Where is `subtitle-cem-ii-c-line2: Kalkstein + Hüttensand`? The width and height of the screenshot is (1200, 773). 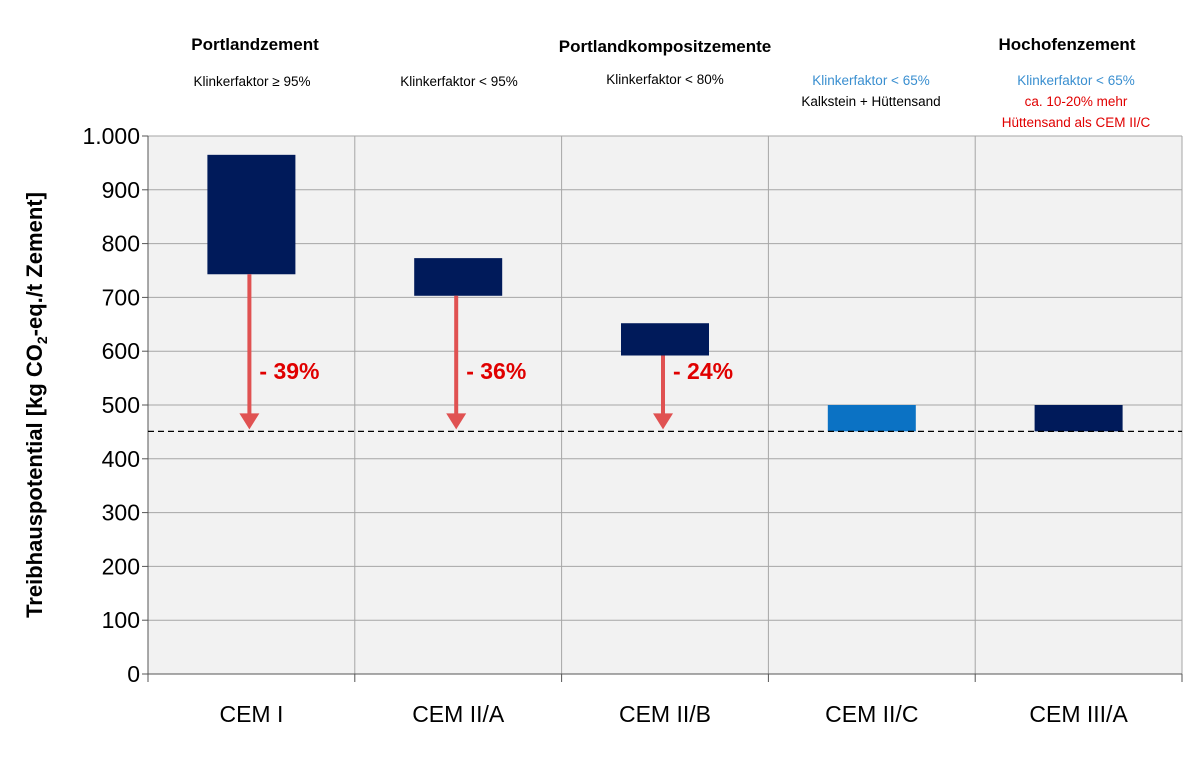 subtitle-cem-ii-c-line2: Kalkstein + Hüttensand is located at coordinates (871, 101).